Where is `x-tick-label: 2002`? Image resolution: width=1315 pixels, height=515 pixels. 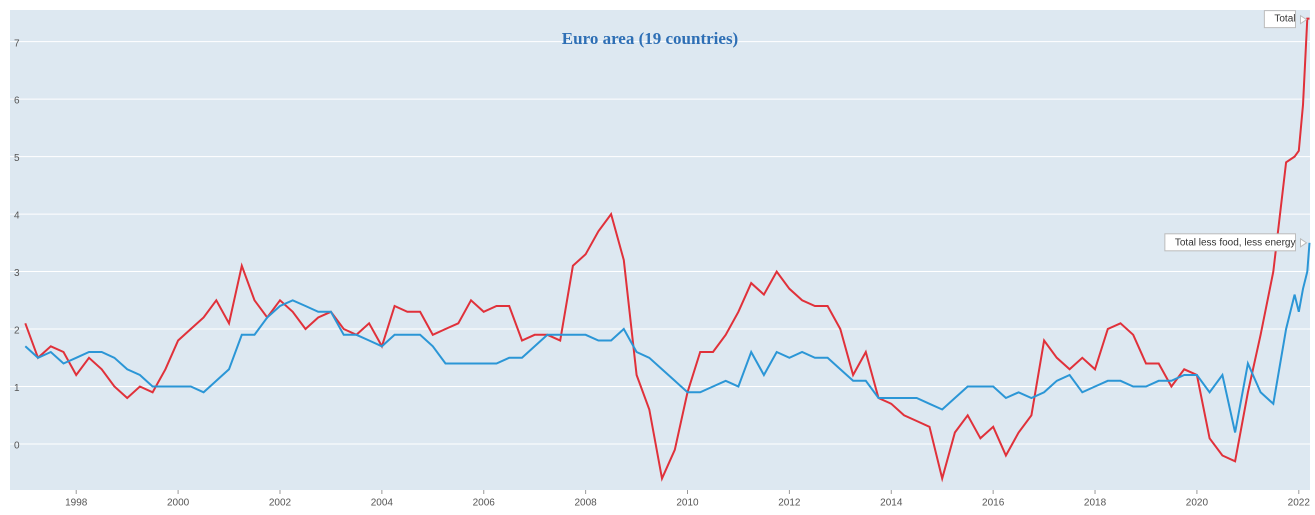
x-tick-label: 2002 is located at coordinates (280, 503).